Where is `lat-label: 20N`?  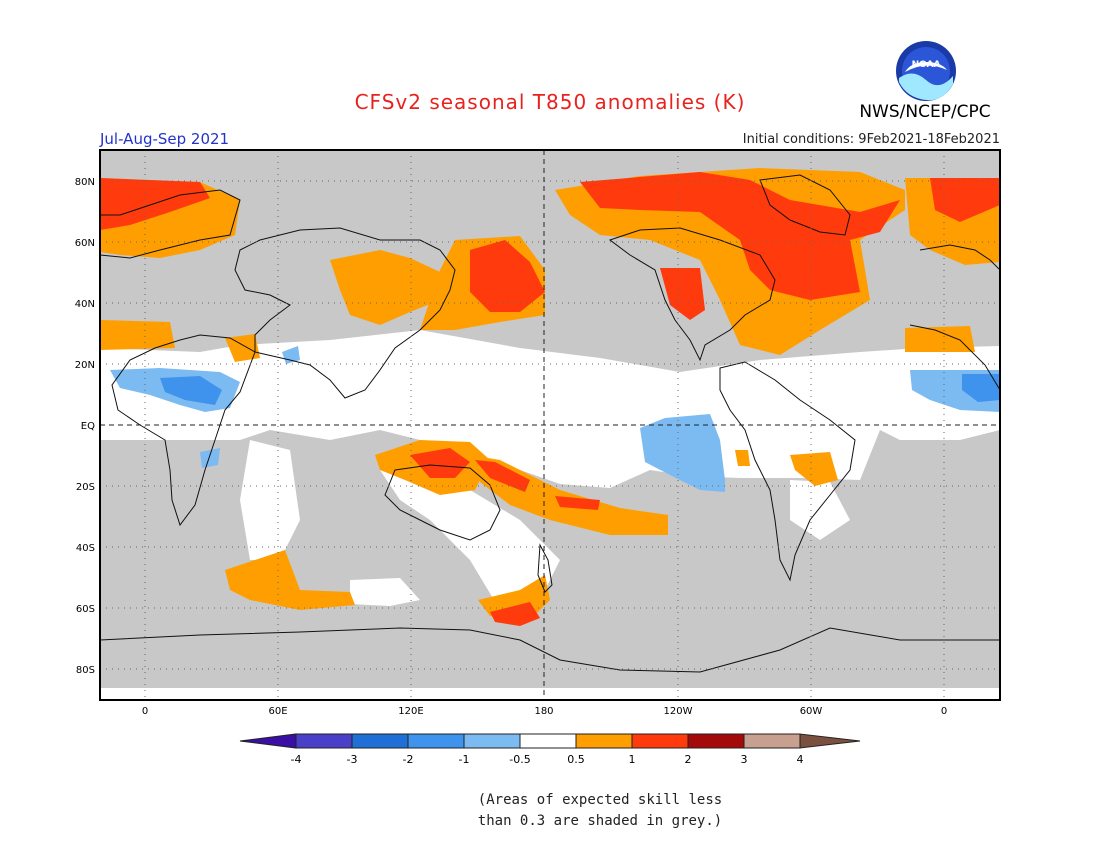 lat-label: 20N is located at coordinates (85, 365).